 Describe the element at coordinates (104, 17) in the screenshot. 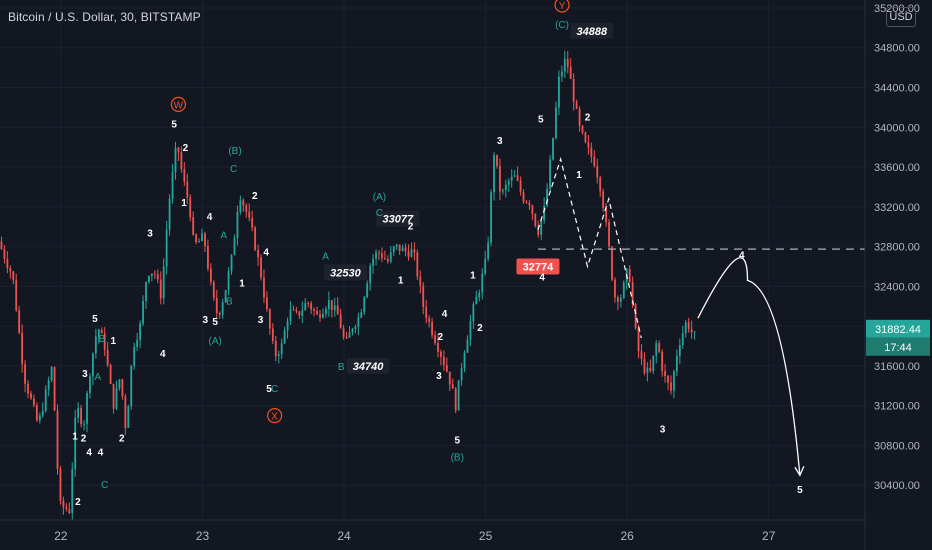

I see `symbol-title: Bitcoin / U.S. Dollar, 30, BITSTAMP` at that location.